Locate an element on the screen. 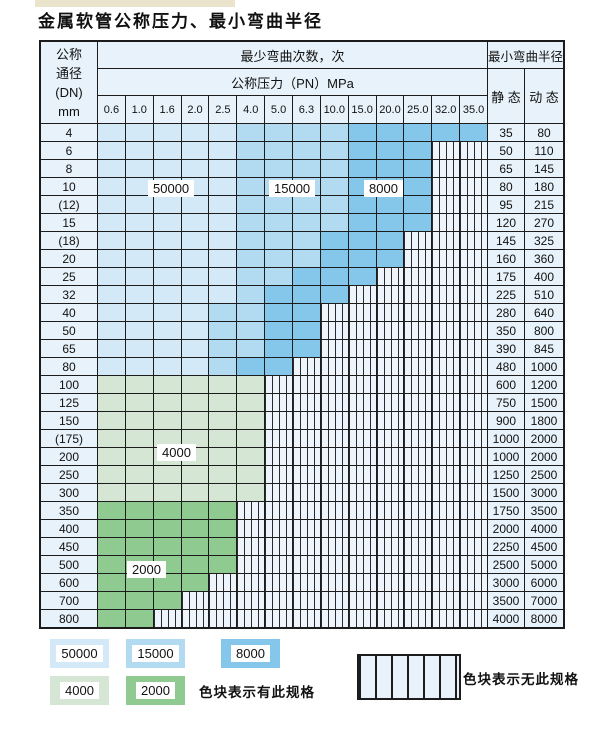  pressure-col-header: 5.0 is located at coordinates (278, 109).